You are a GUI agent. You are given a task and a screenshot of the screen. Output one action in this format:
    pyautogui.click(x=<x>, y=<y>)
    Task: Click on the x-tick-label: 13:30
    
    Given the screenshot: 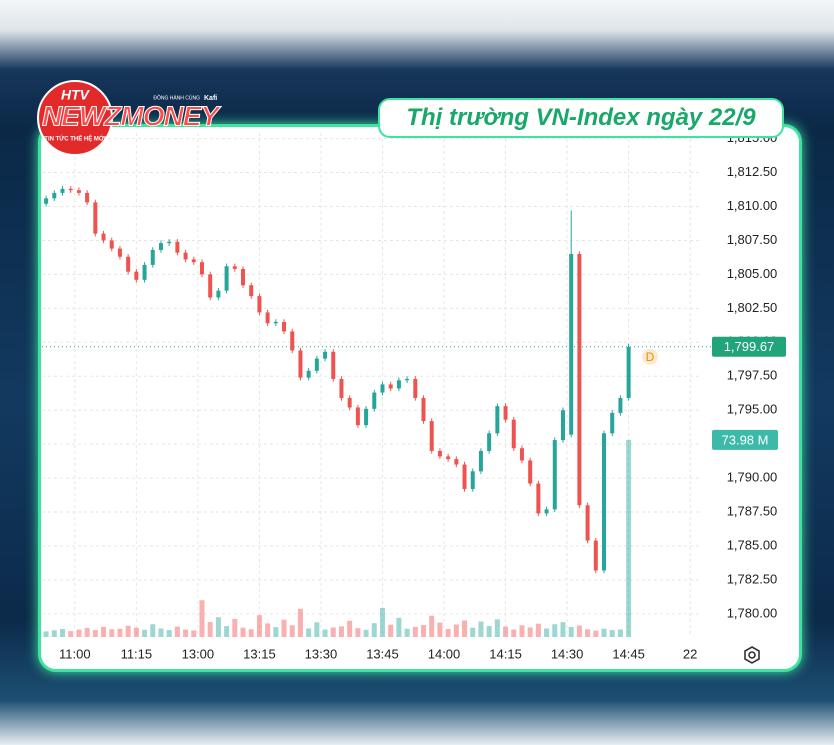 What is the action you would take?
    pyautogui.click(x=321, y=653)
    